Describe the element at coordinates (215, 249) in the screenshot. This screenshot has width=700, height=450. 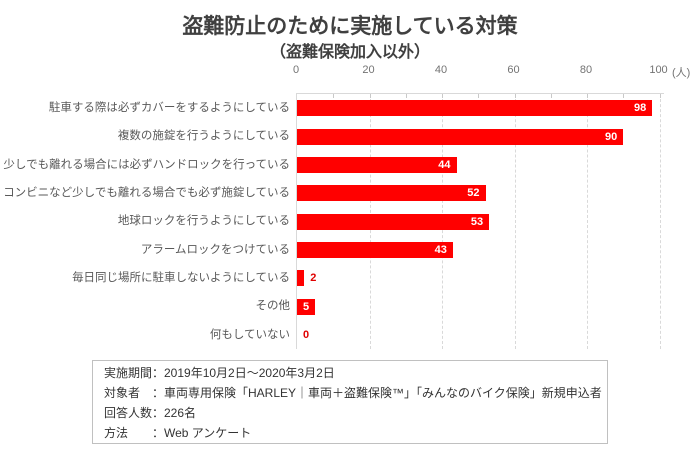
I see `category-label: アラームロックをつけている` at that location.